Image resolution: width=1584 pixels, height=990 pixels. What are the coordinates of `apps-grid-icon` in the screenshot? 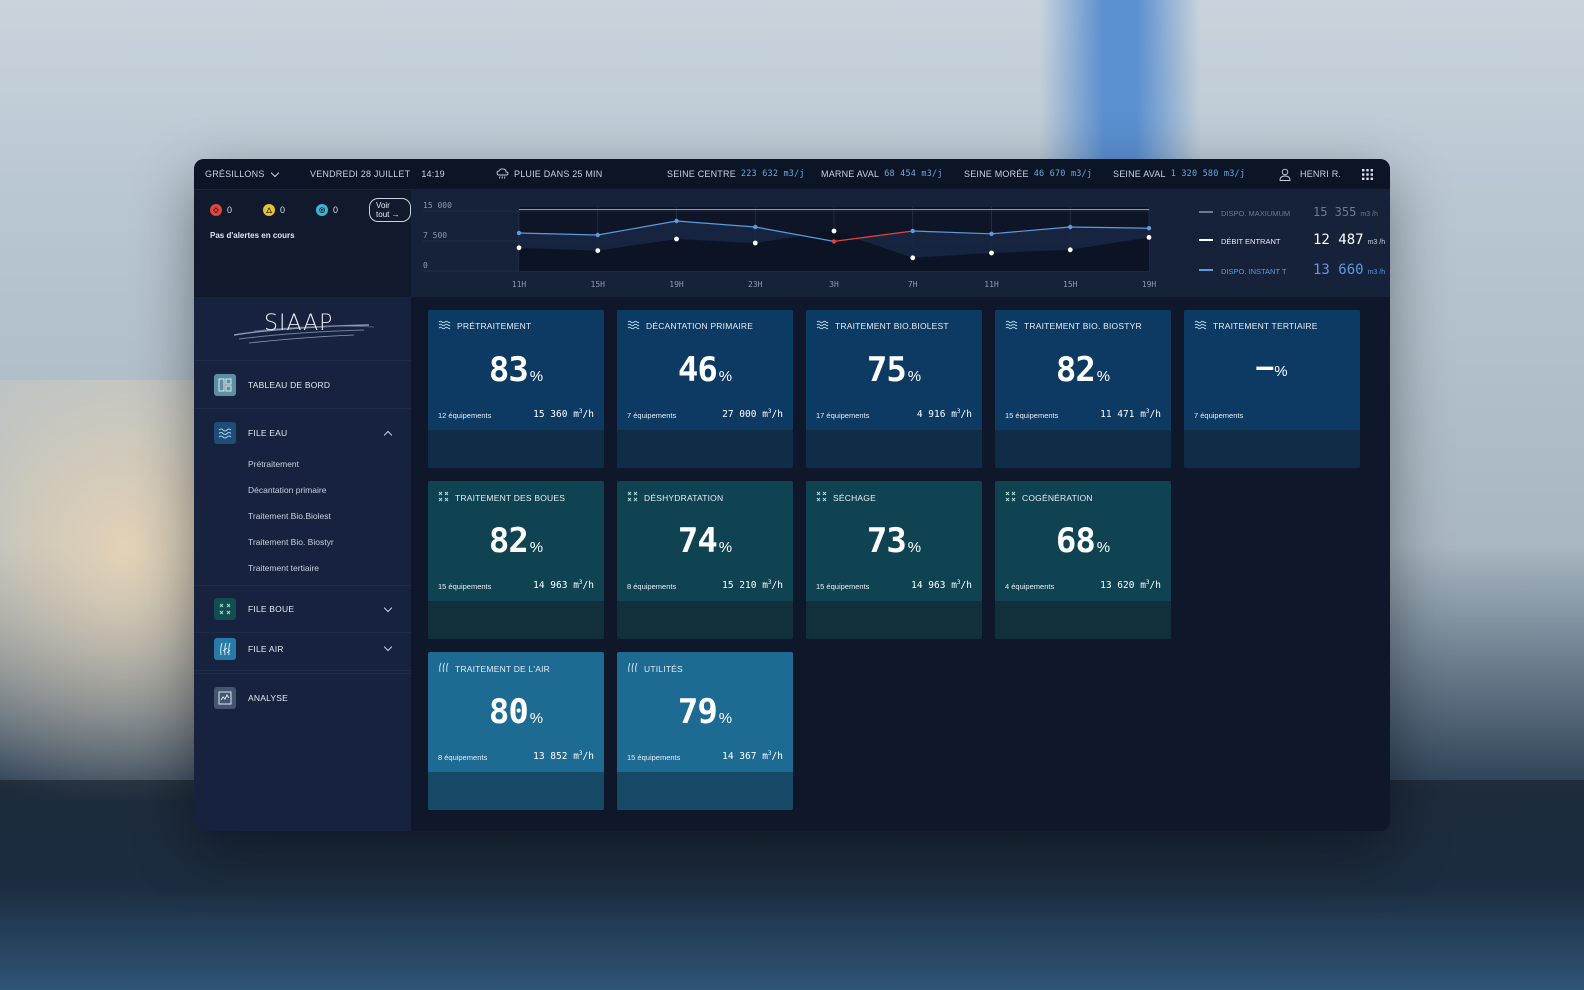 It's located at (1367, 174).